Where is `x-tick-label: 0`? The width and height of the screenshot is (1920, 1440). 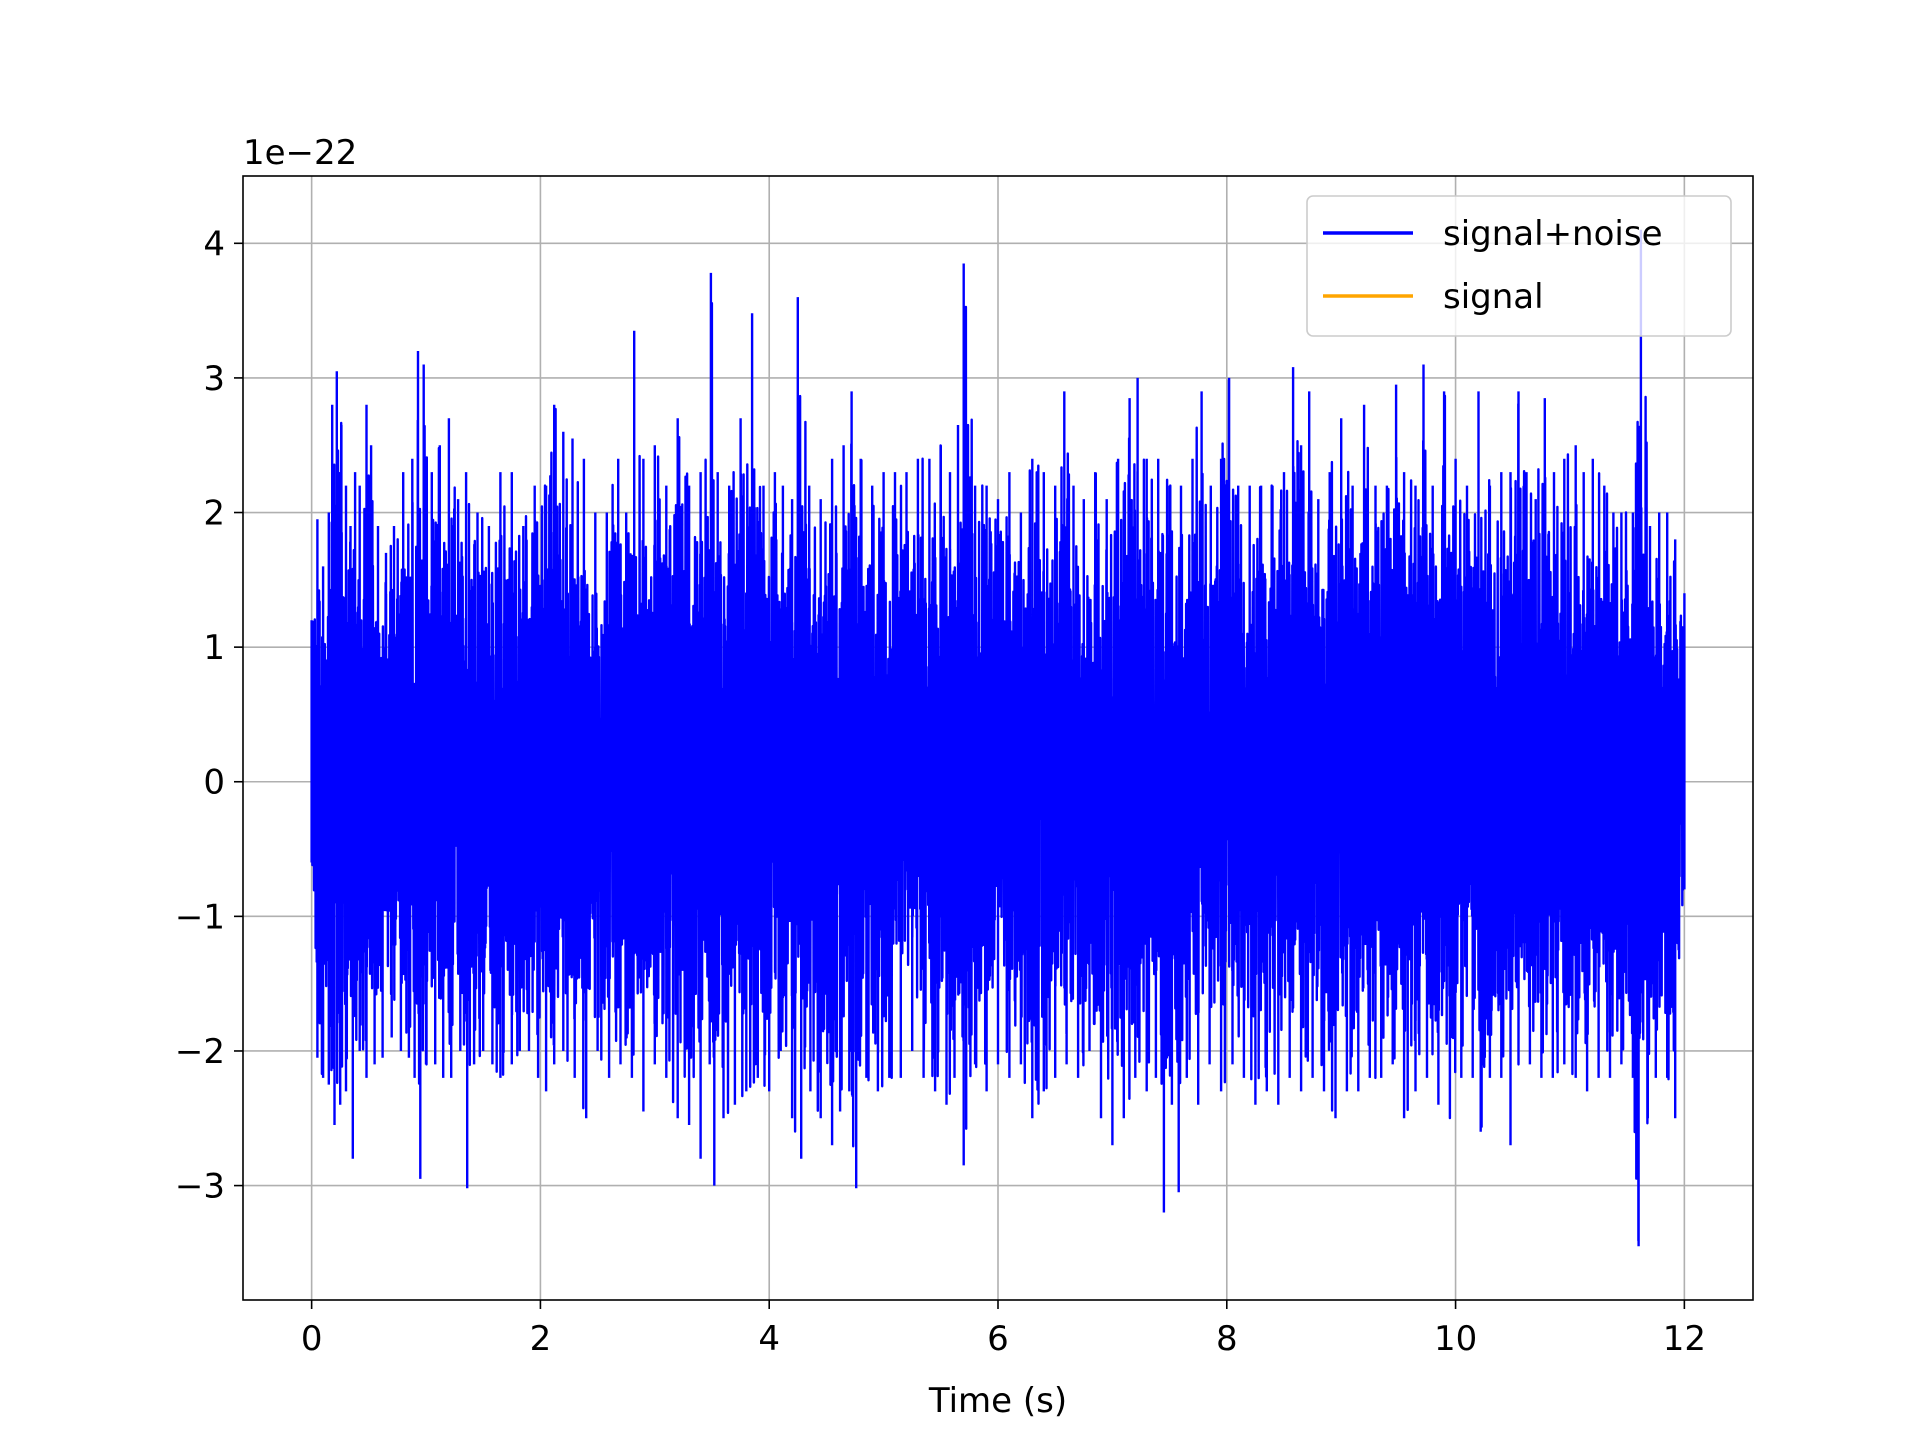 x-tick-label: 0 is located at coordinates (312, 1339).